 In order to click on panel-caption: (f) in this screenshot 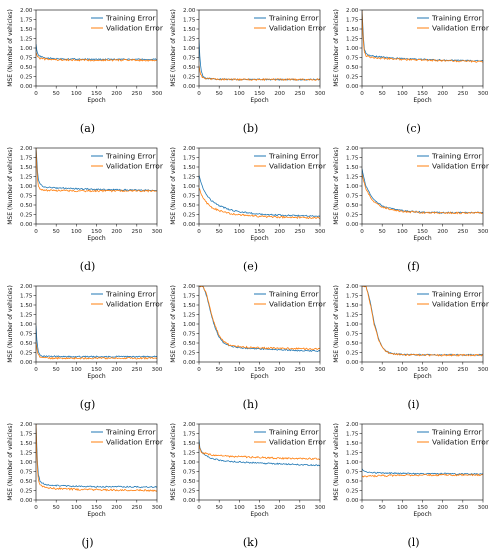, I will do `click(413, 266)`.